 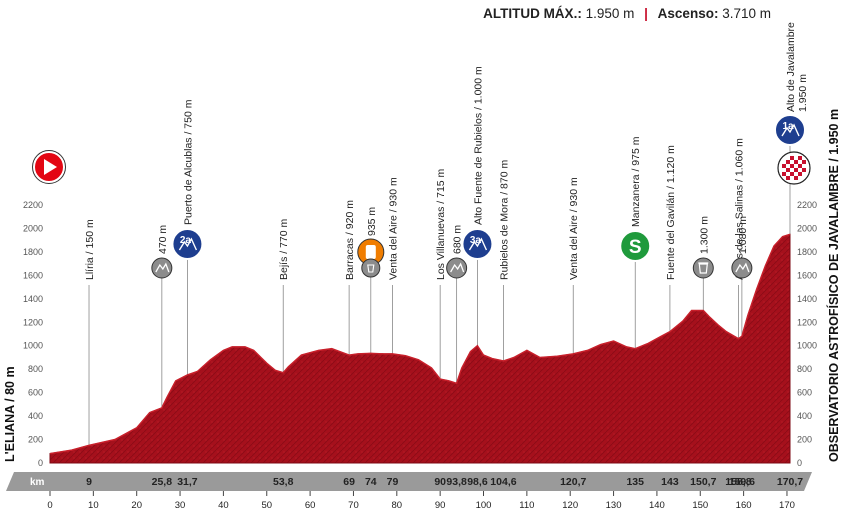 What do you see at coordinates (136, 505) in the screenshot?
I see `x-tick-20: 20` at bounding box center [136, 505].